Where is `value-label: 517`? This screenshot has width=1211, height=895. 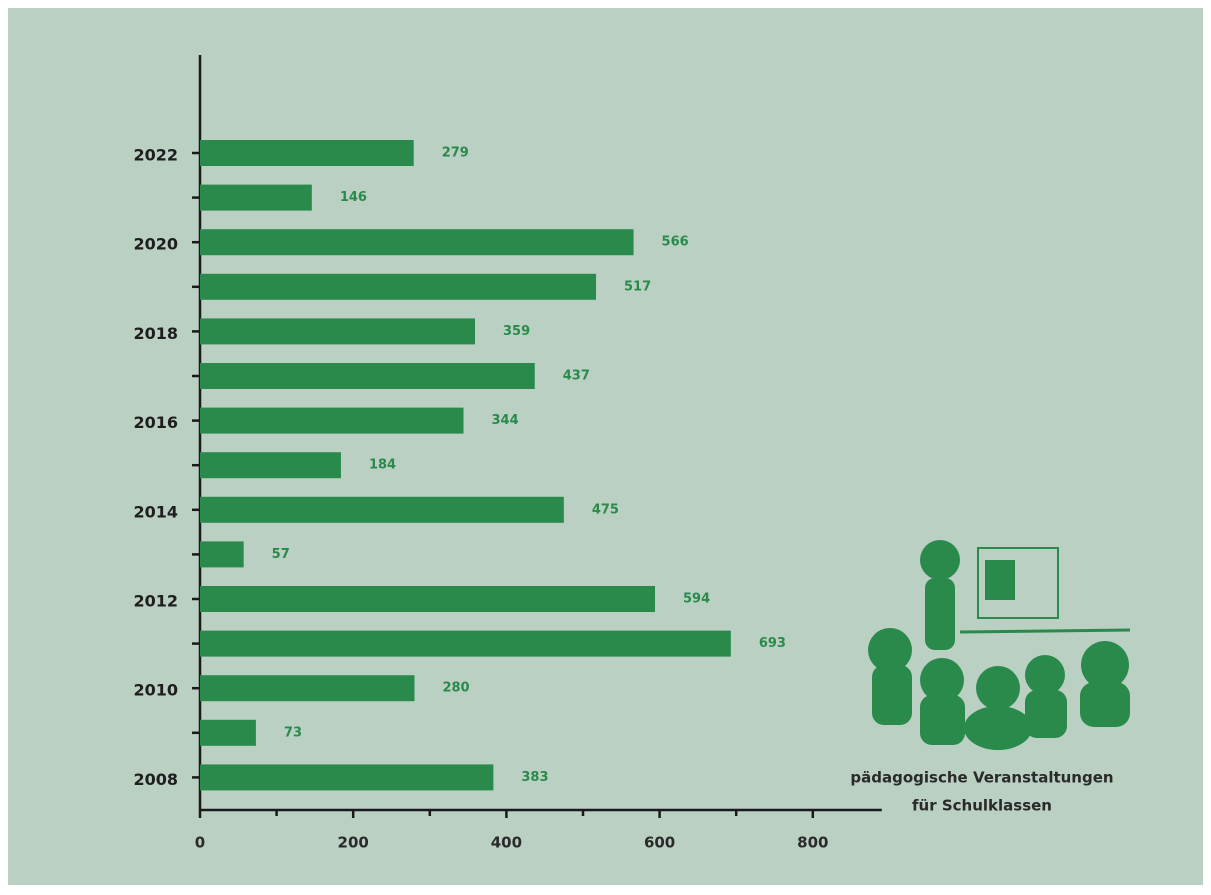
value-label: 517 is located at coordinates (637, 286).